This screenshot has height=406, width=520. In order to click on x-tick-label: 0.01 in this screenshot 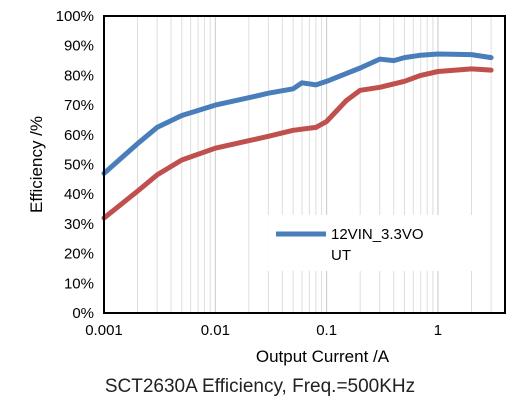, I will do `click(215, 330)`.